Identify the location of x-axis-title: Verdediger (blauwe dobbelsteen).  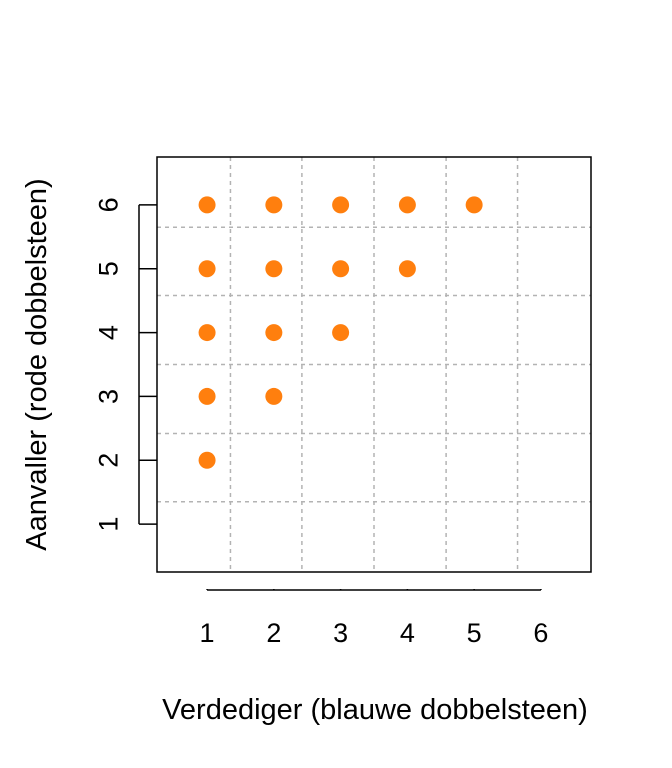
(375, 710).